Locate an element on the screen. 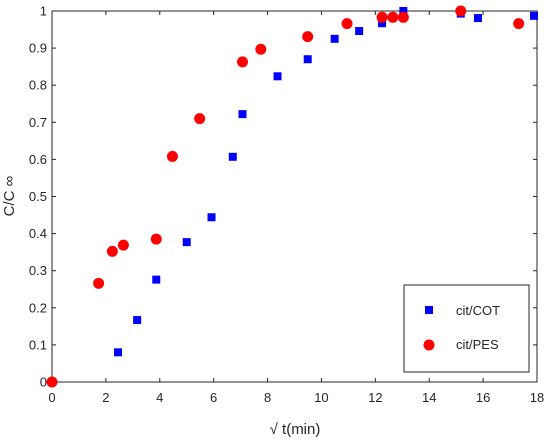 Image resolution: width=550 pixels, height=440 pixels. legend-label-cit-pes: cit/PES is located at coordinates (477, 344).